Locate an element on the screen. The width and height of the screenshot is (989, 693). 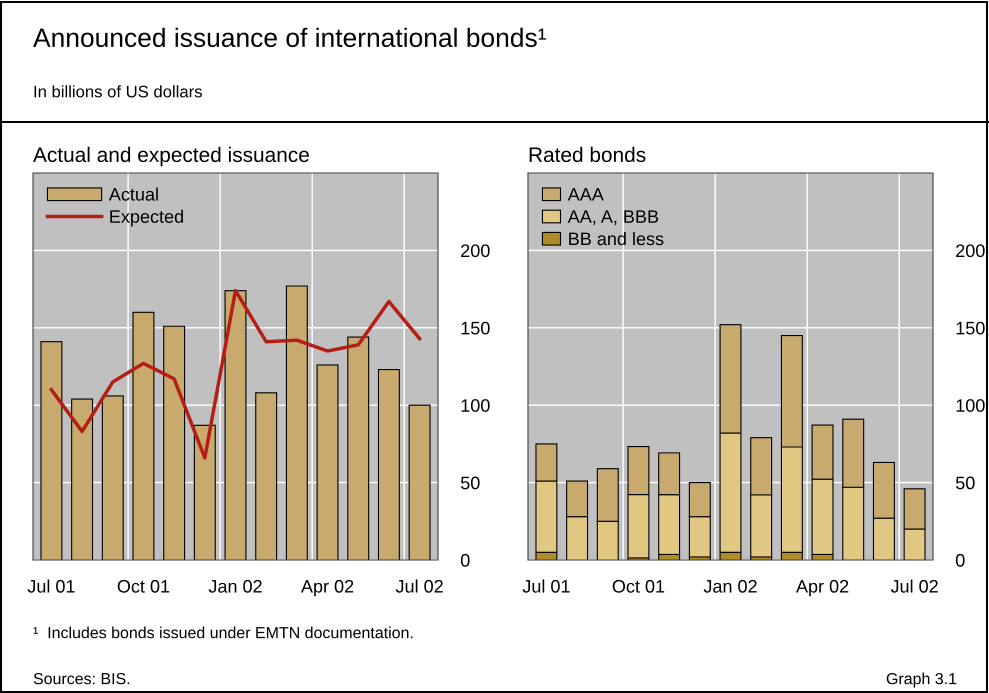
text: Announced issuance of international bonds¹ is located at coordinates (289, 38).